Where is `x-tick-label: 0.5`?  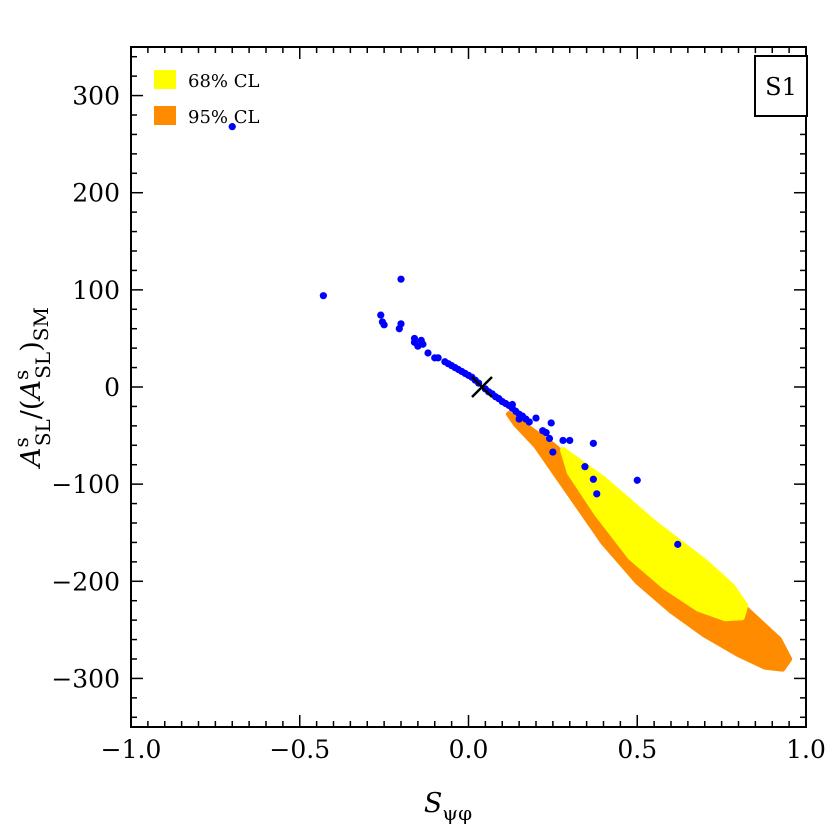
x-tick-label: 0.5 is located at coordinates (637, 749).